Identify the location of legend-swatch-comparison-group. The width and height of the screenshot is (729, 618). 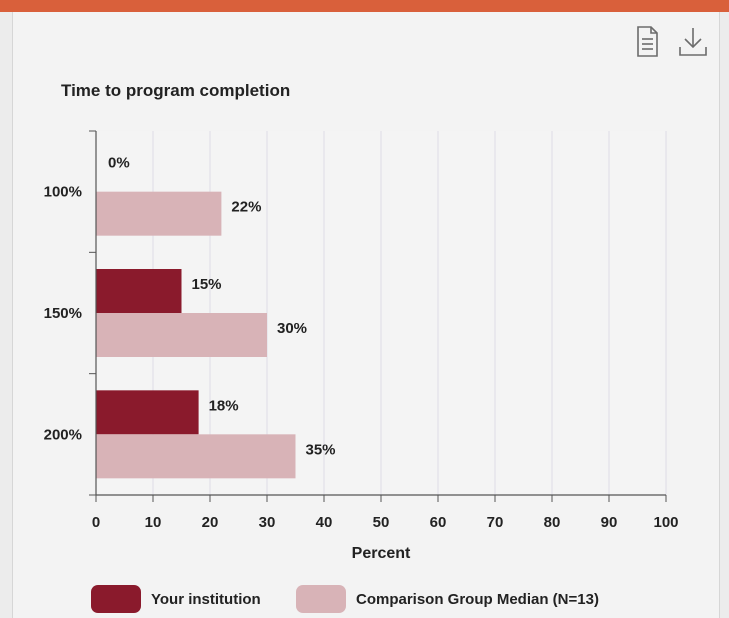
(321, 599).